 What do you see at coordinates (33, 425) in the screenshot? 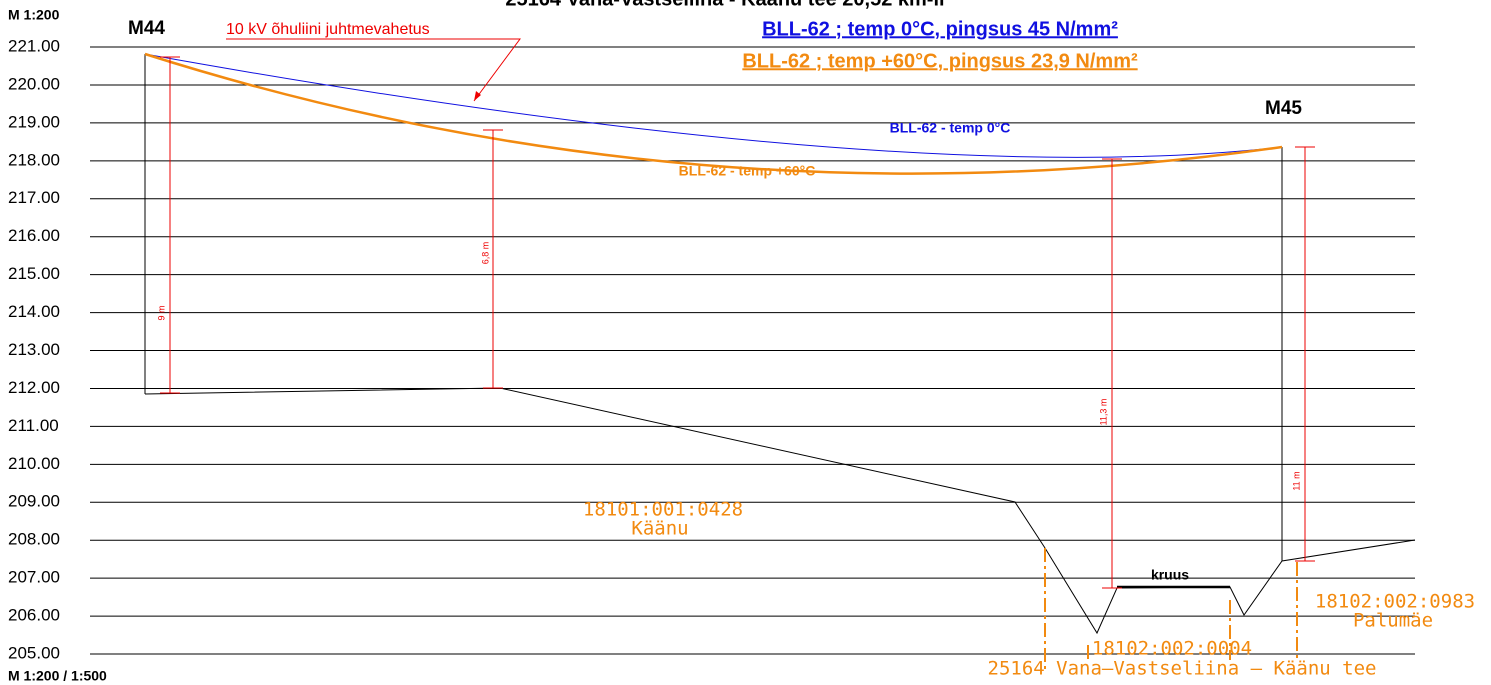
I see `elevation-label: 211.00` at bounding box center [33, 425].